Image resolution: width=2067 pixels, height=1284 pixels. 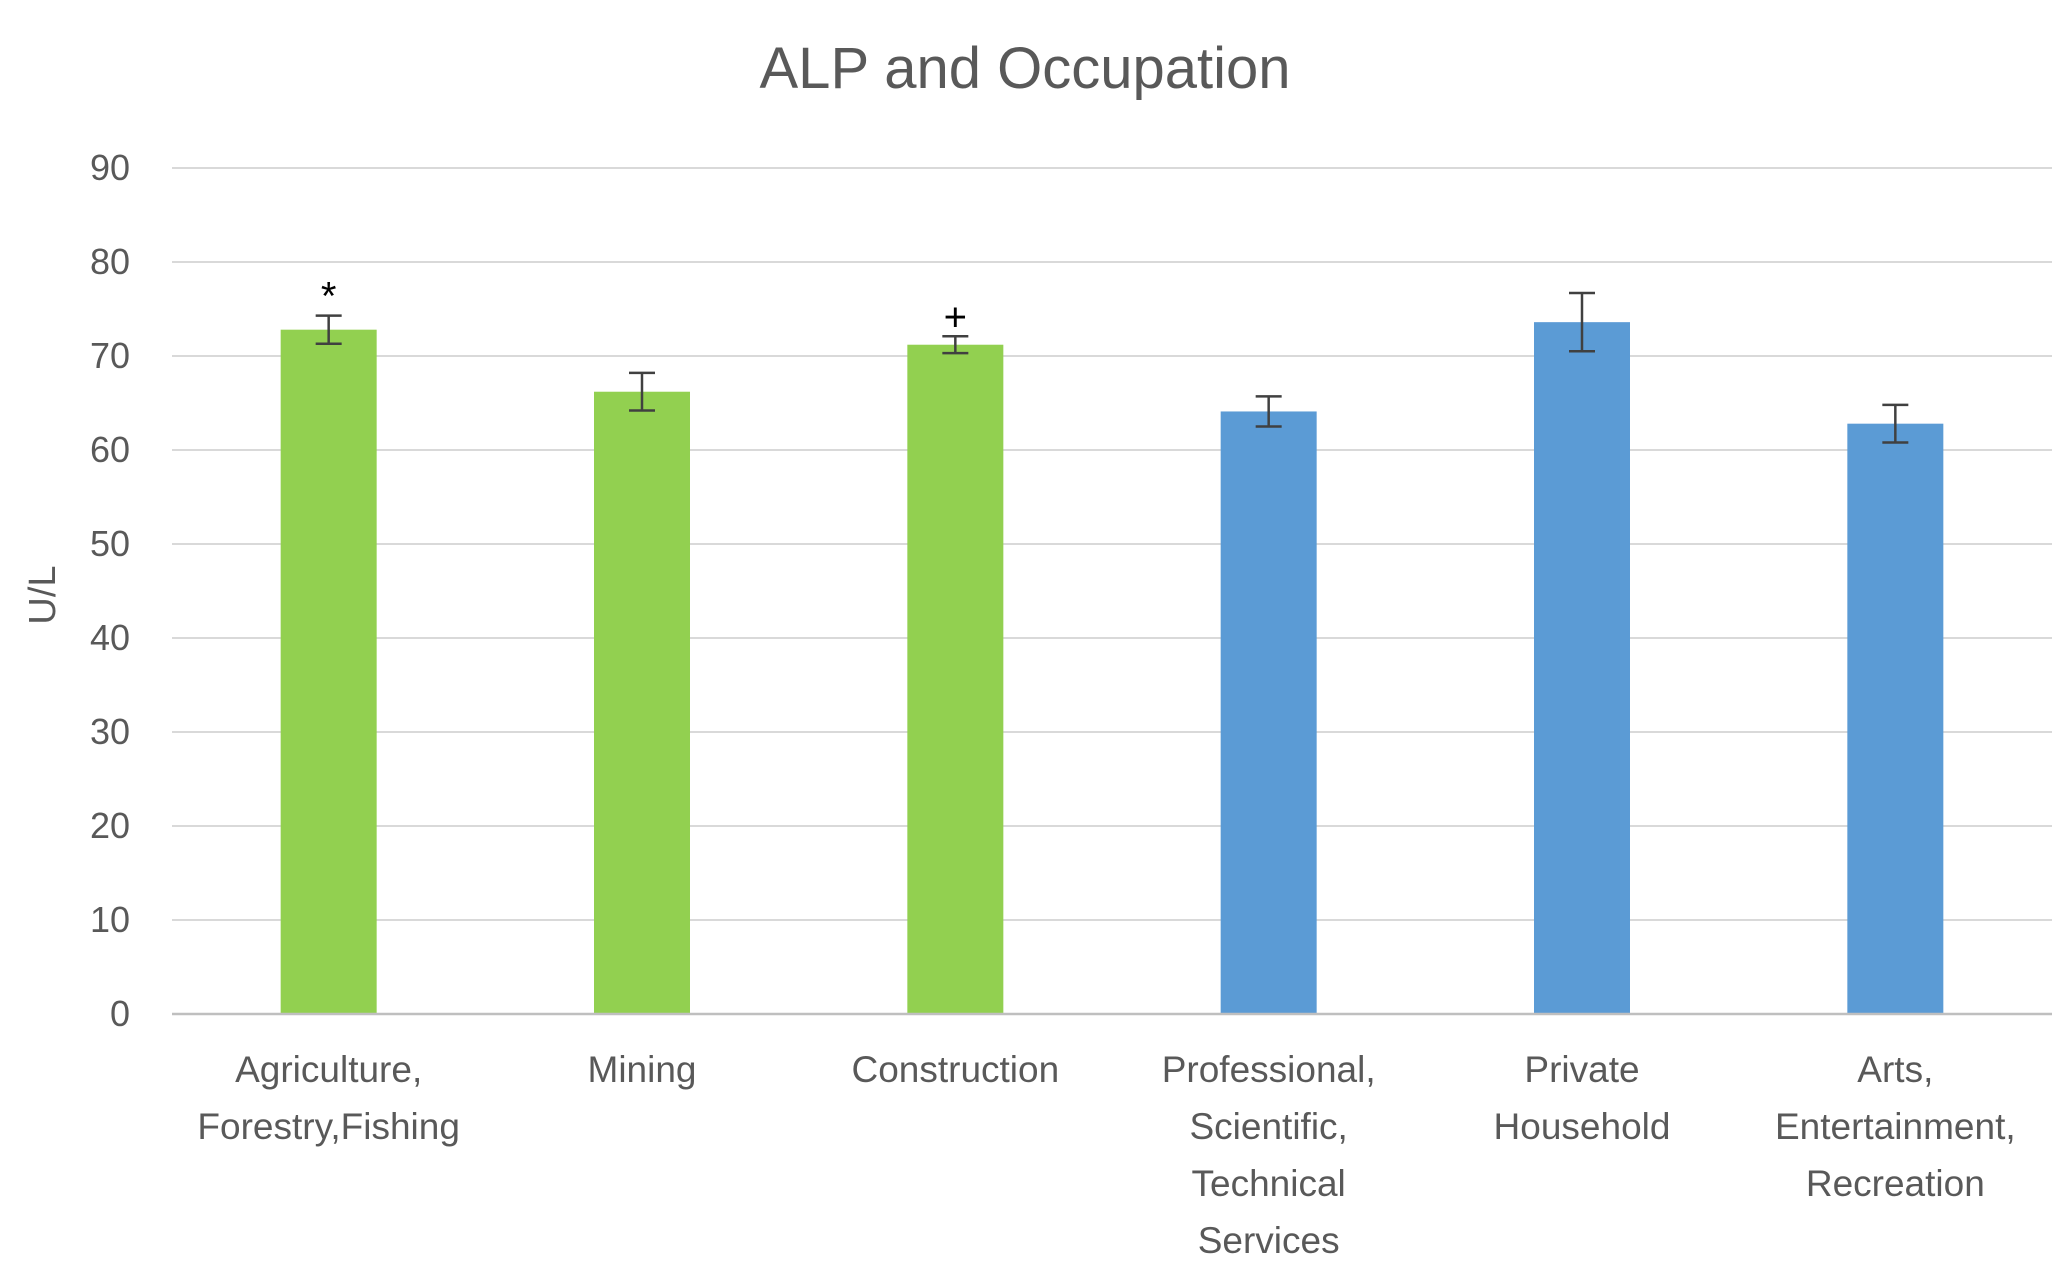 I want to click on y-tick-label: 50, so click(x=110, y=543).